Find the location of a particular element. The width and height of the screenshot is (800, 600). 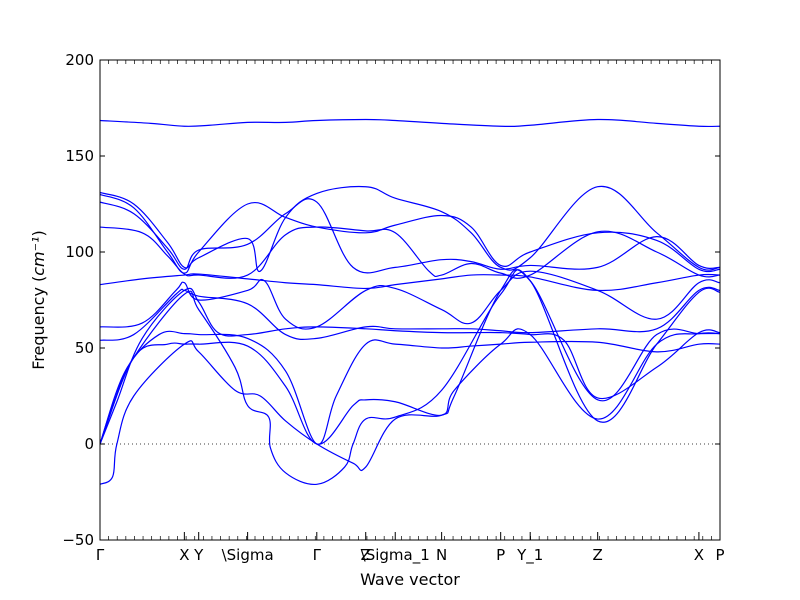

y-tick-label: −50 is located at coordinates (78, 540).